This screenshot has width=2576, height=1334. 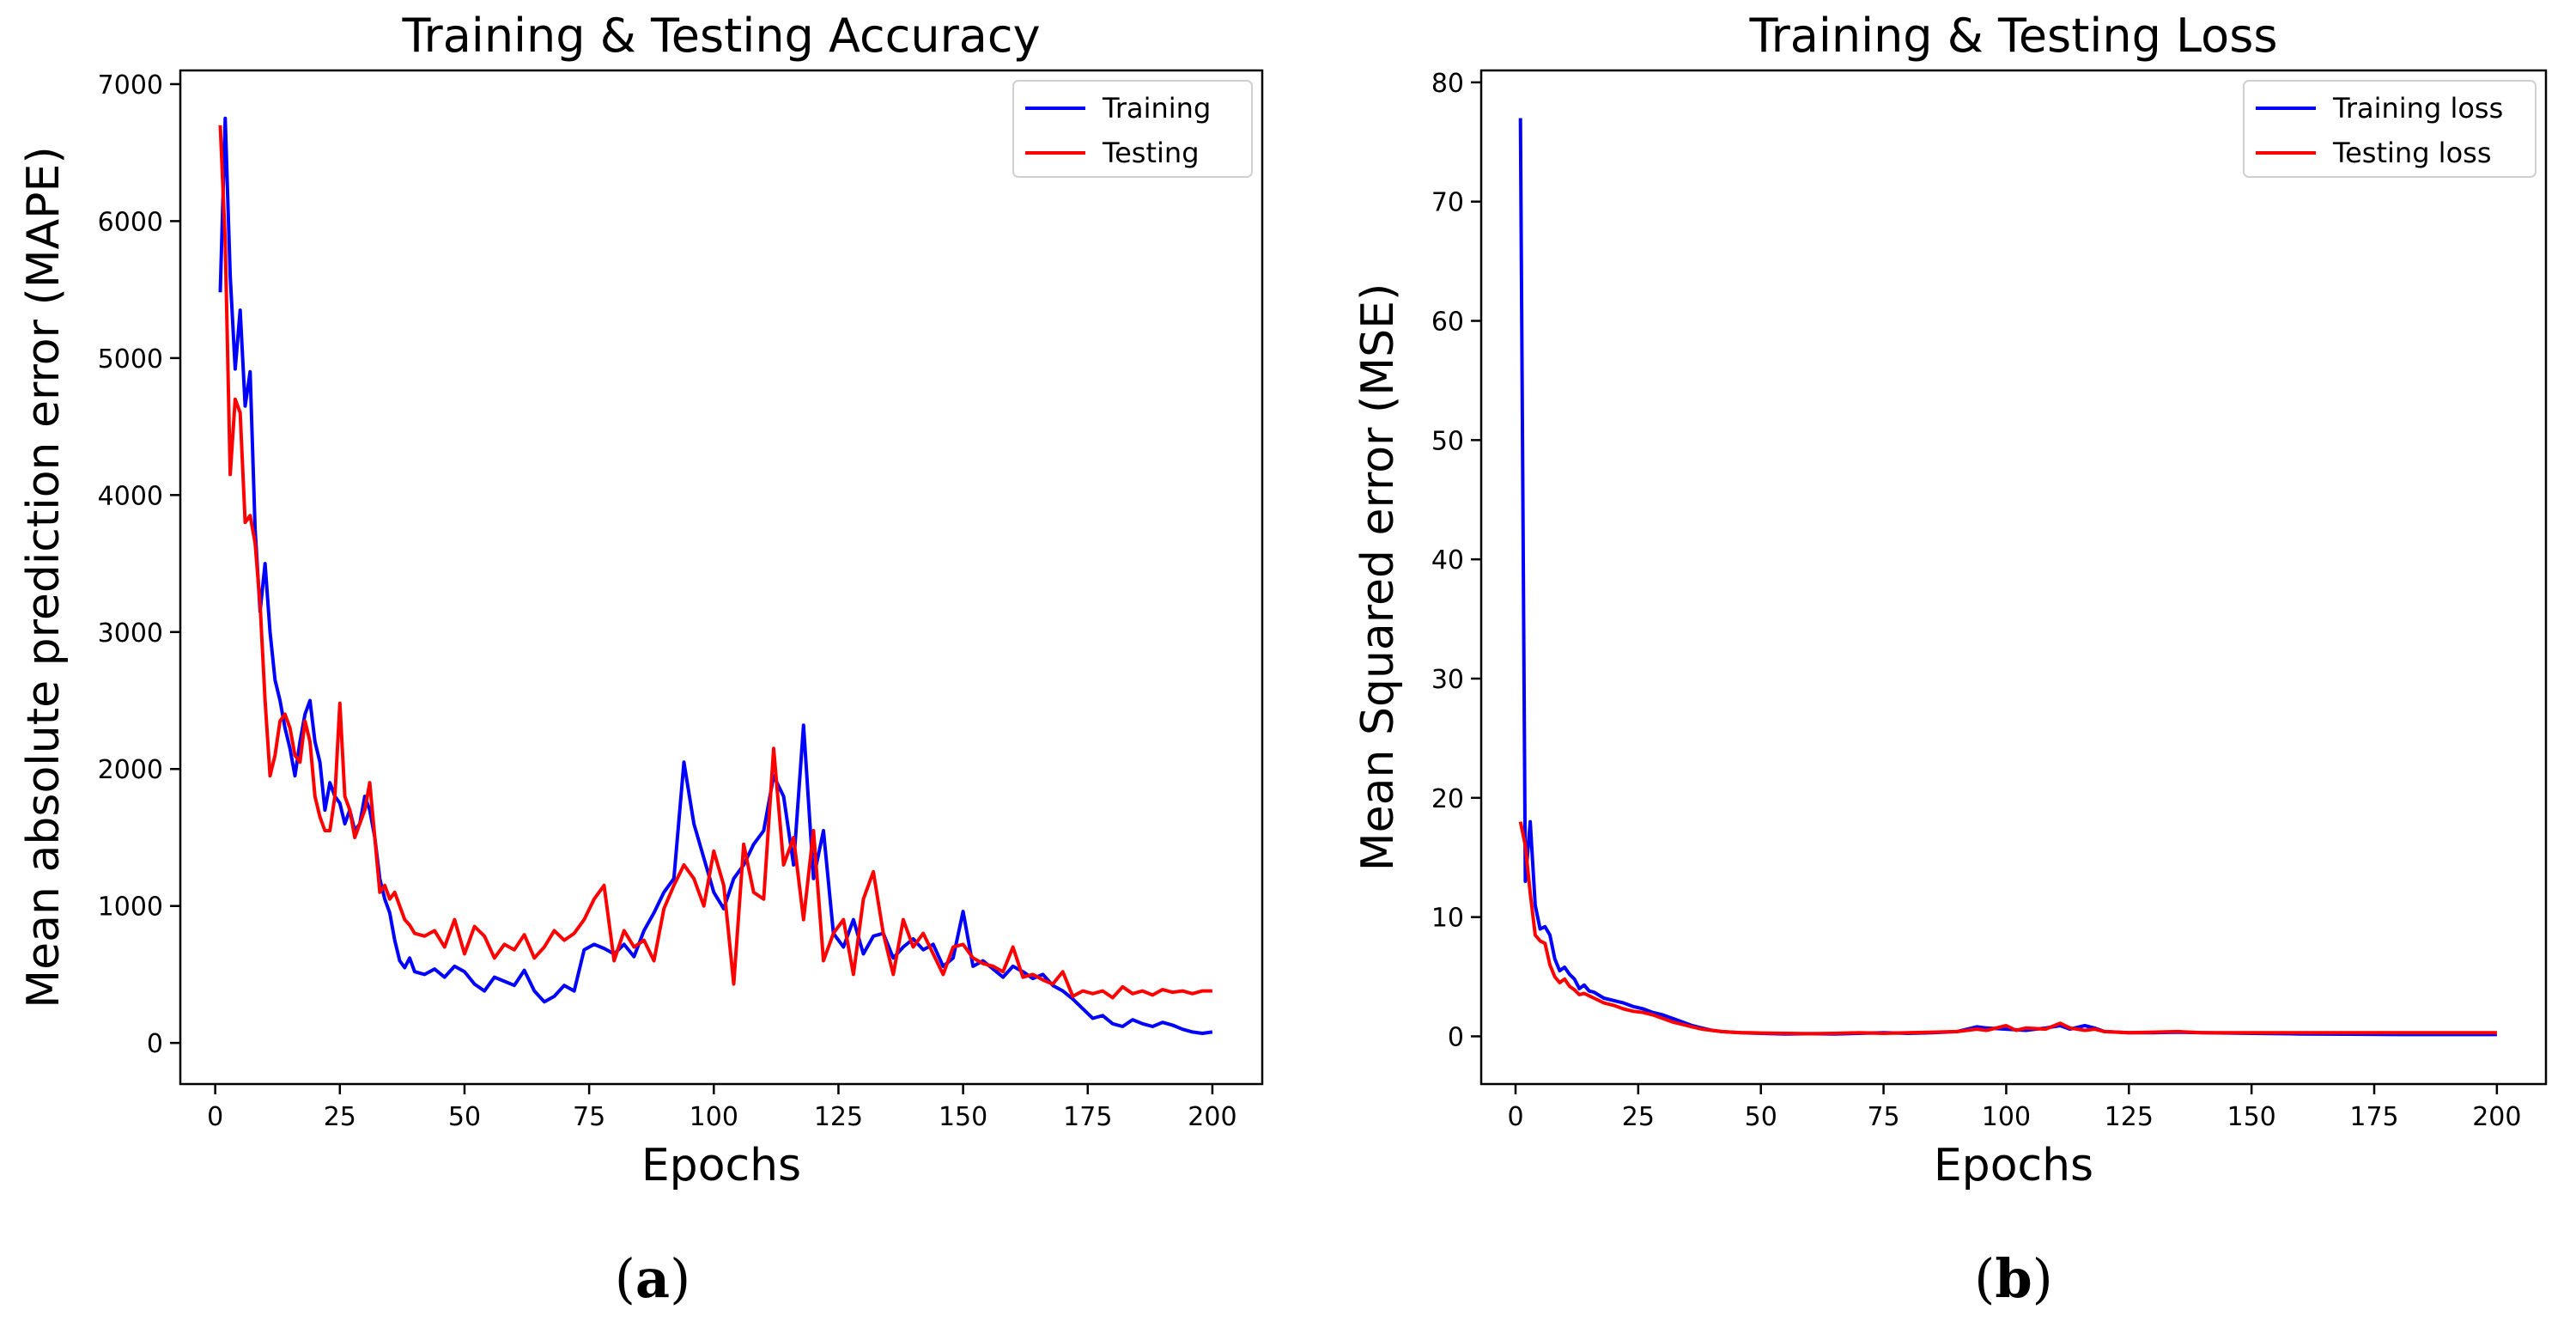 What do you see at coordinates (720, 36) in the screenshot?
I see `chart-title: Training & Testing Accuracy` at bounding box center [720, 36].